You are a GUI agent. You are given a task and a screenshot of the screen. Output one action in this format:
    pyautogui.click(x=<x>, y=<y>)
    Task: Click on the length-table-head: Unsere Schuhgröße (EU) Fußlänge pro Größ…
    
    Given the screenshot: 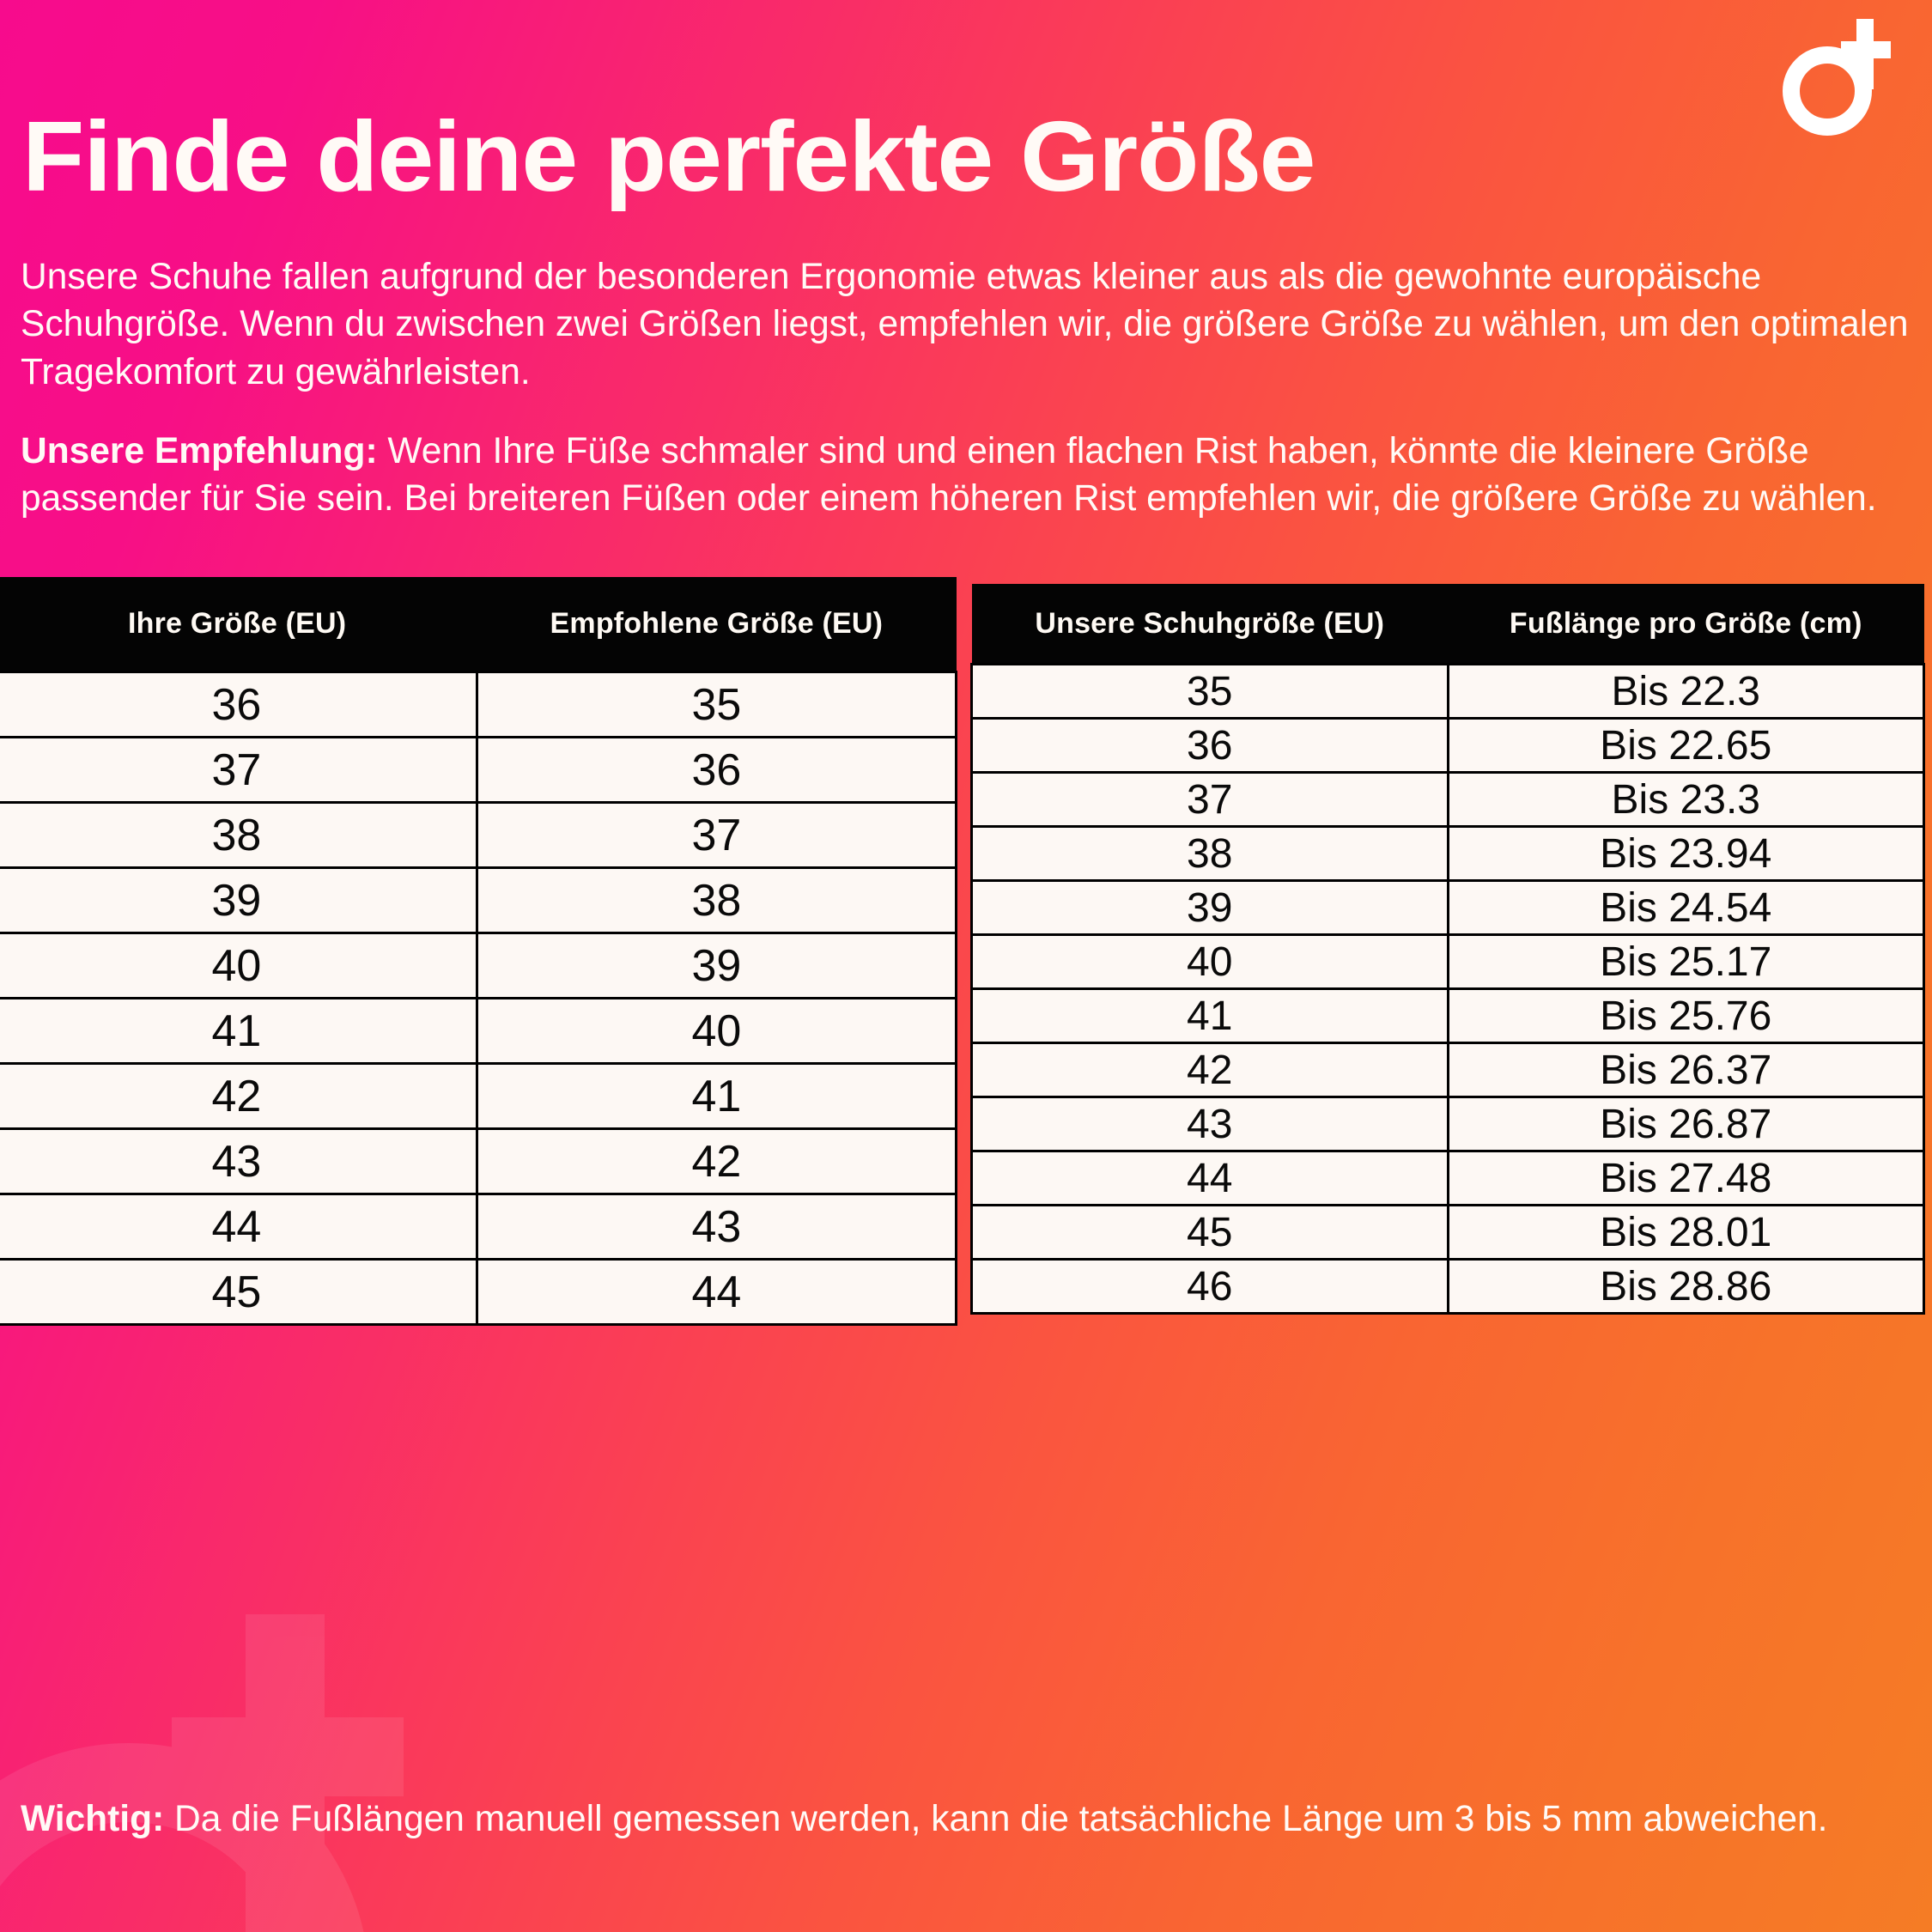 What is the action you would take?
    pyautogui.click(x=1448, y=625)
    